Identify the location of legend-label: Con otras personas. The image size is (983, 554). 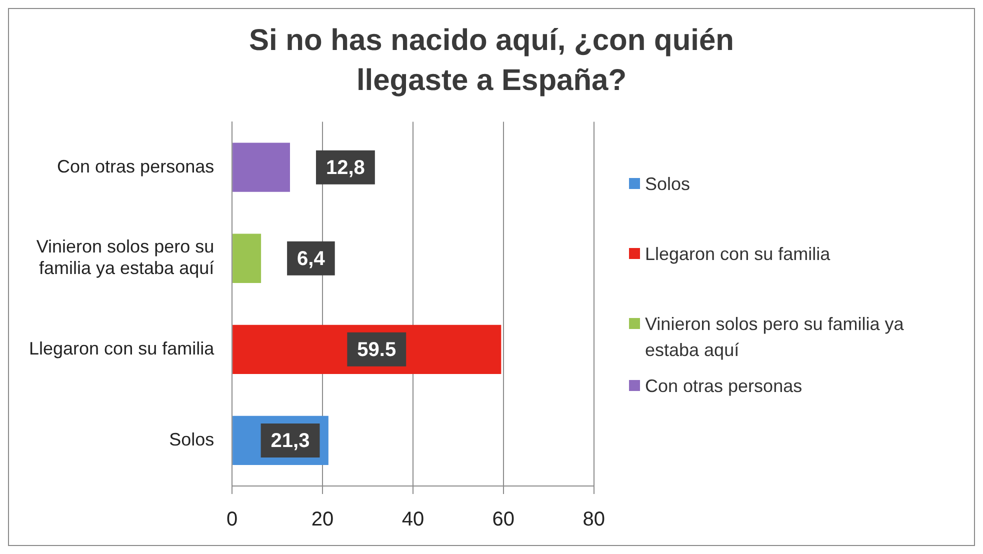
(724, 386).